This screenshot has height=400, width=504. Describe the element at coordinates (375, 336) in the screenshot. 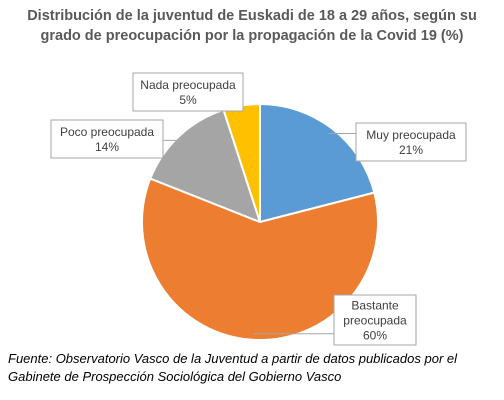

I see `data-label-value-2: 60%` at that location.